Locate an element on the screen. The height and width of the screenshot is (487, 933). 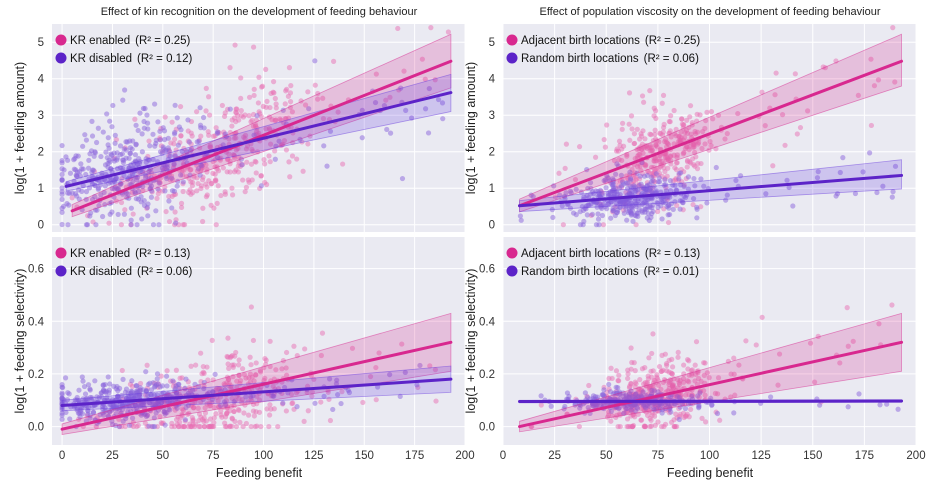
y-tick-label: 2 is located at coordinates (492, 153).